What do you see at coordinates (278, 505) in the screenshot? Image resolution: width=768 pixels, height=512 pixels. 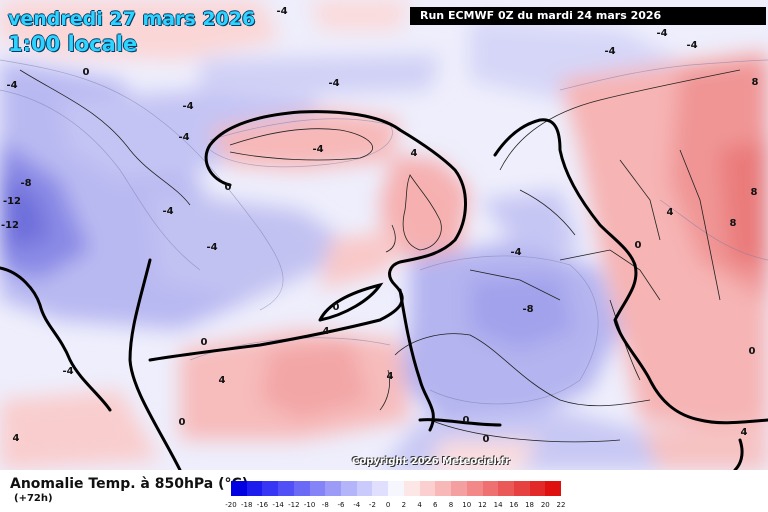 I see `color-scale-tick-label: -14` at bounding box center [278, 505].